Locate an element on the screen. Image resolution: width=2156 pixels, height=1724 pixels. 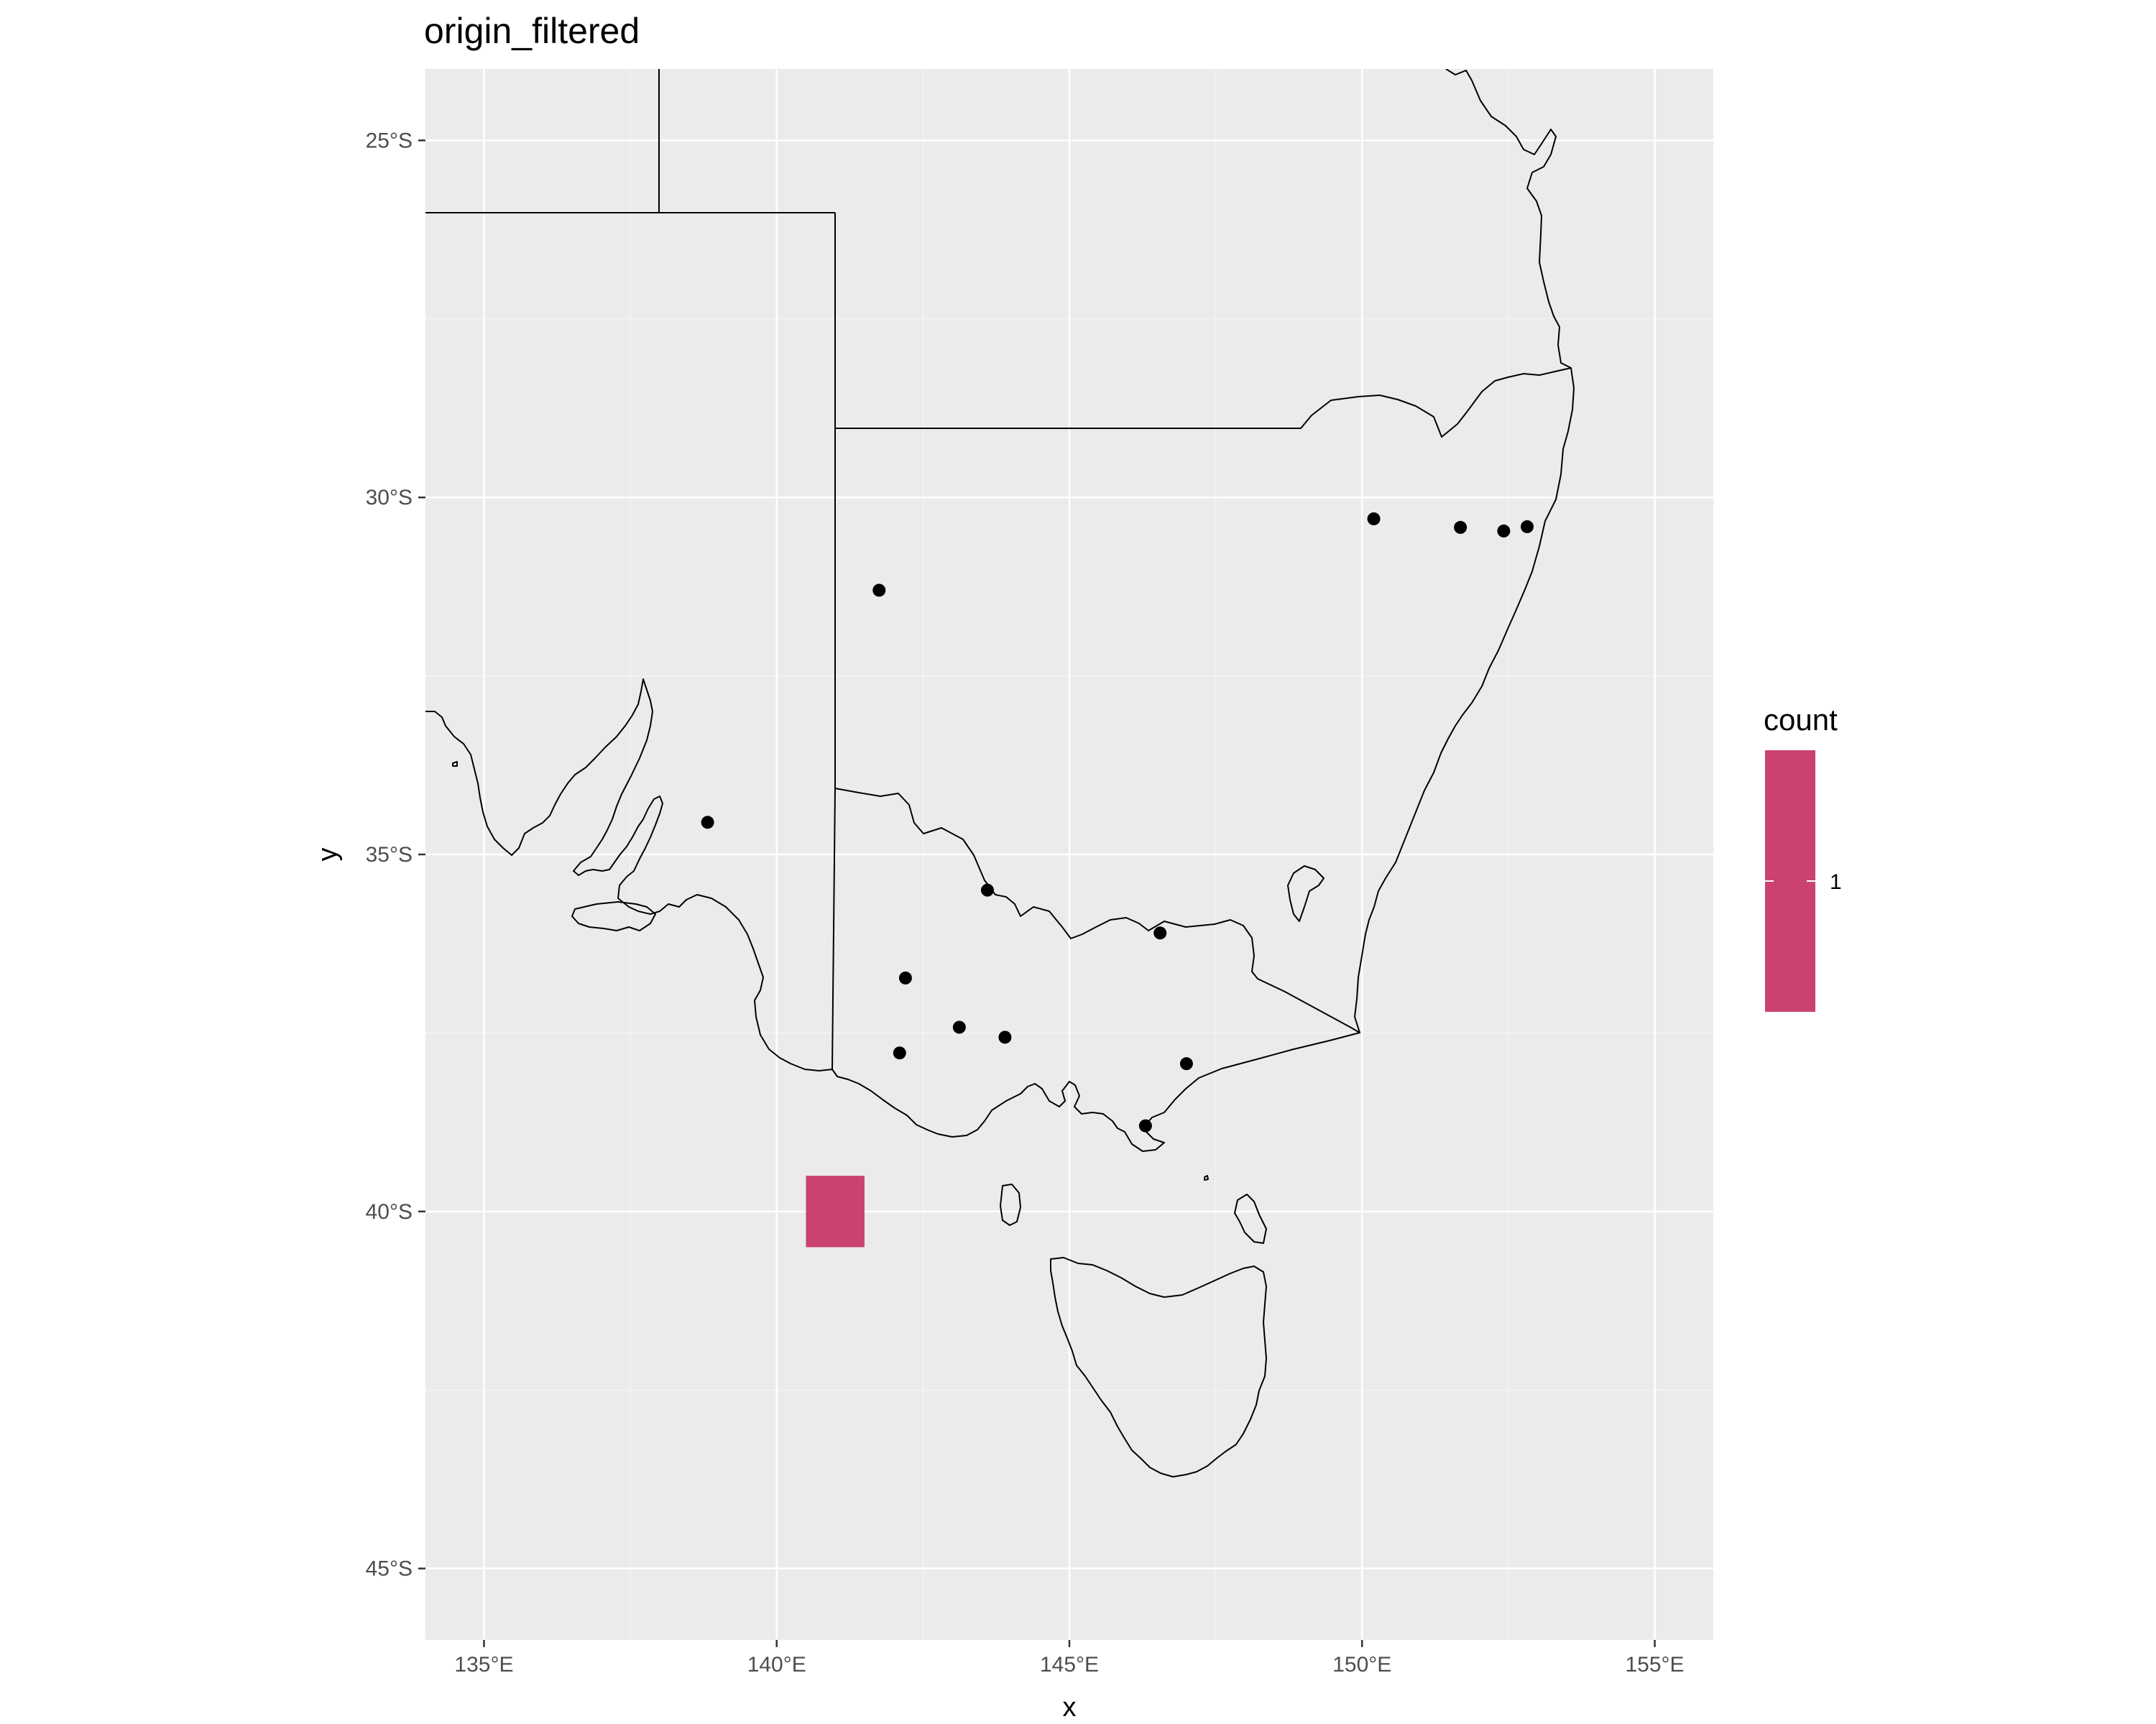
point-layer is located at coordinates (1117, 822).